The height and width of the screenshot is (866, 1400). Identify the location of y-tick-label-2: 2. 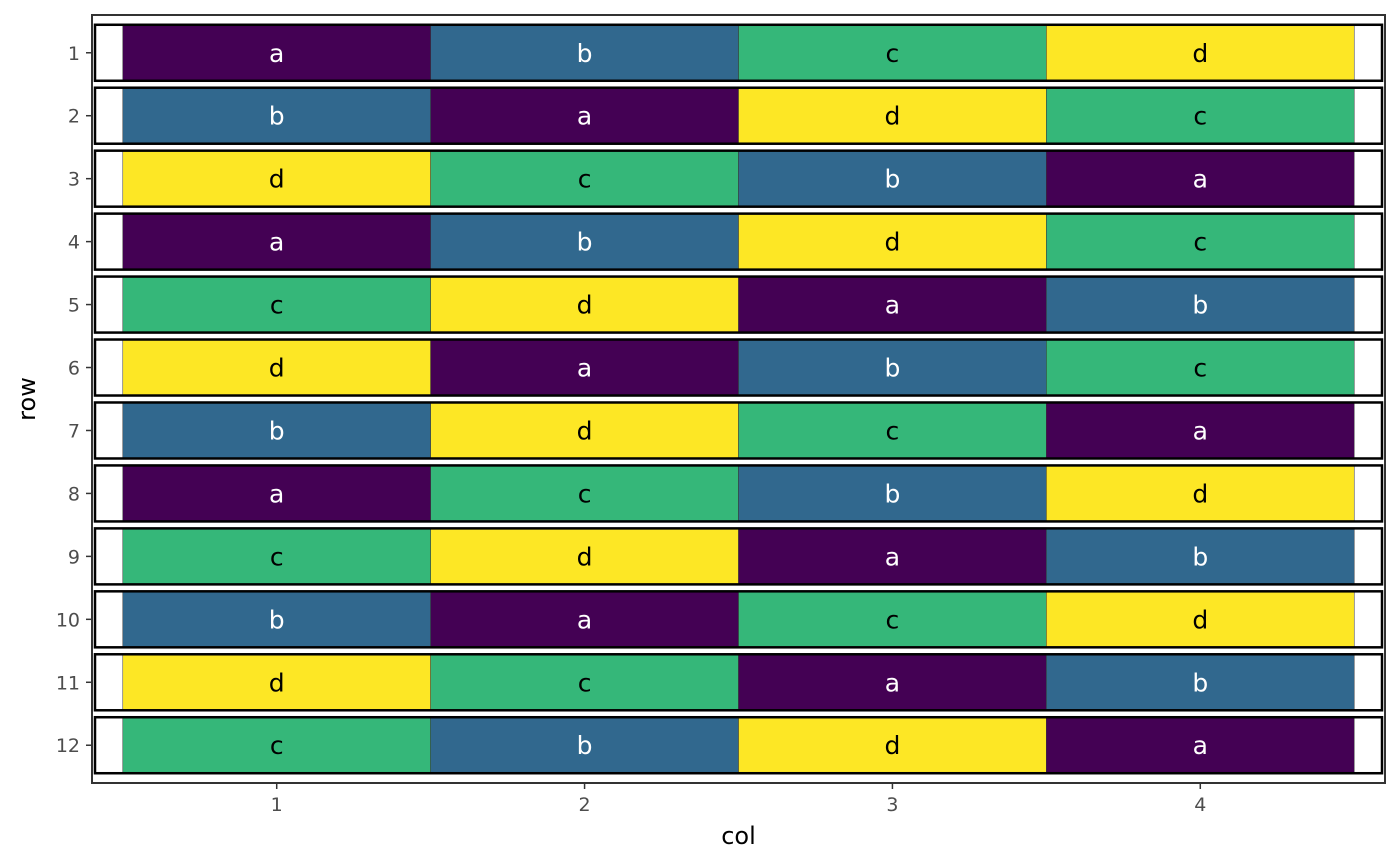
(74, 117).